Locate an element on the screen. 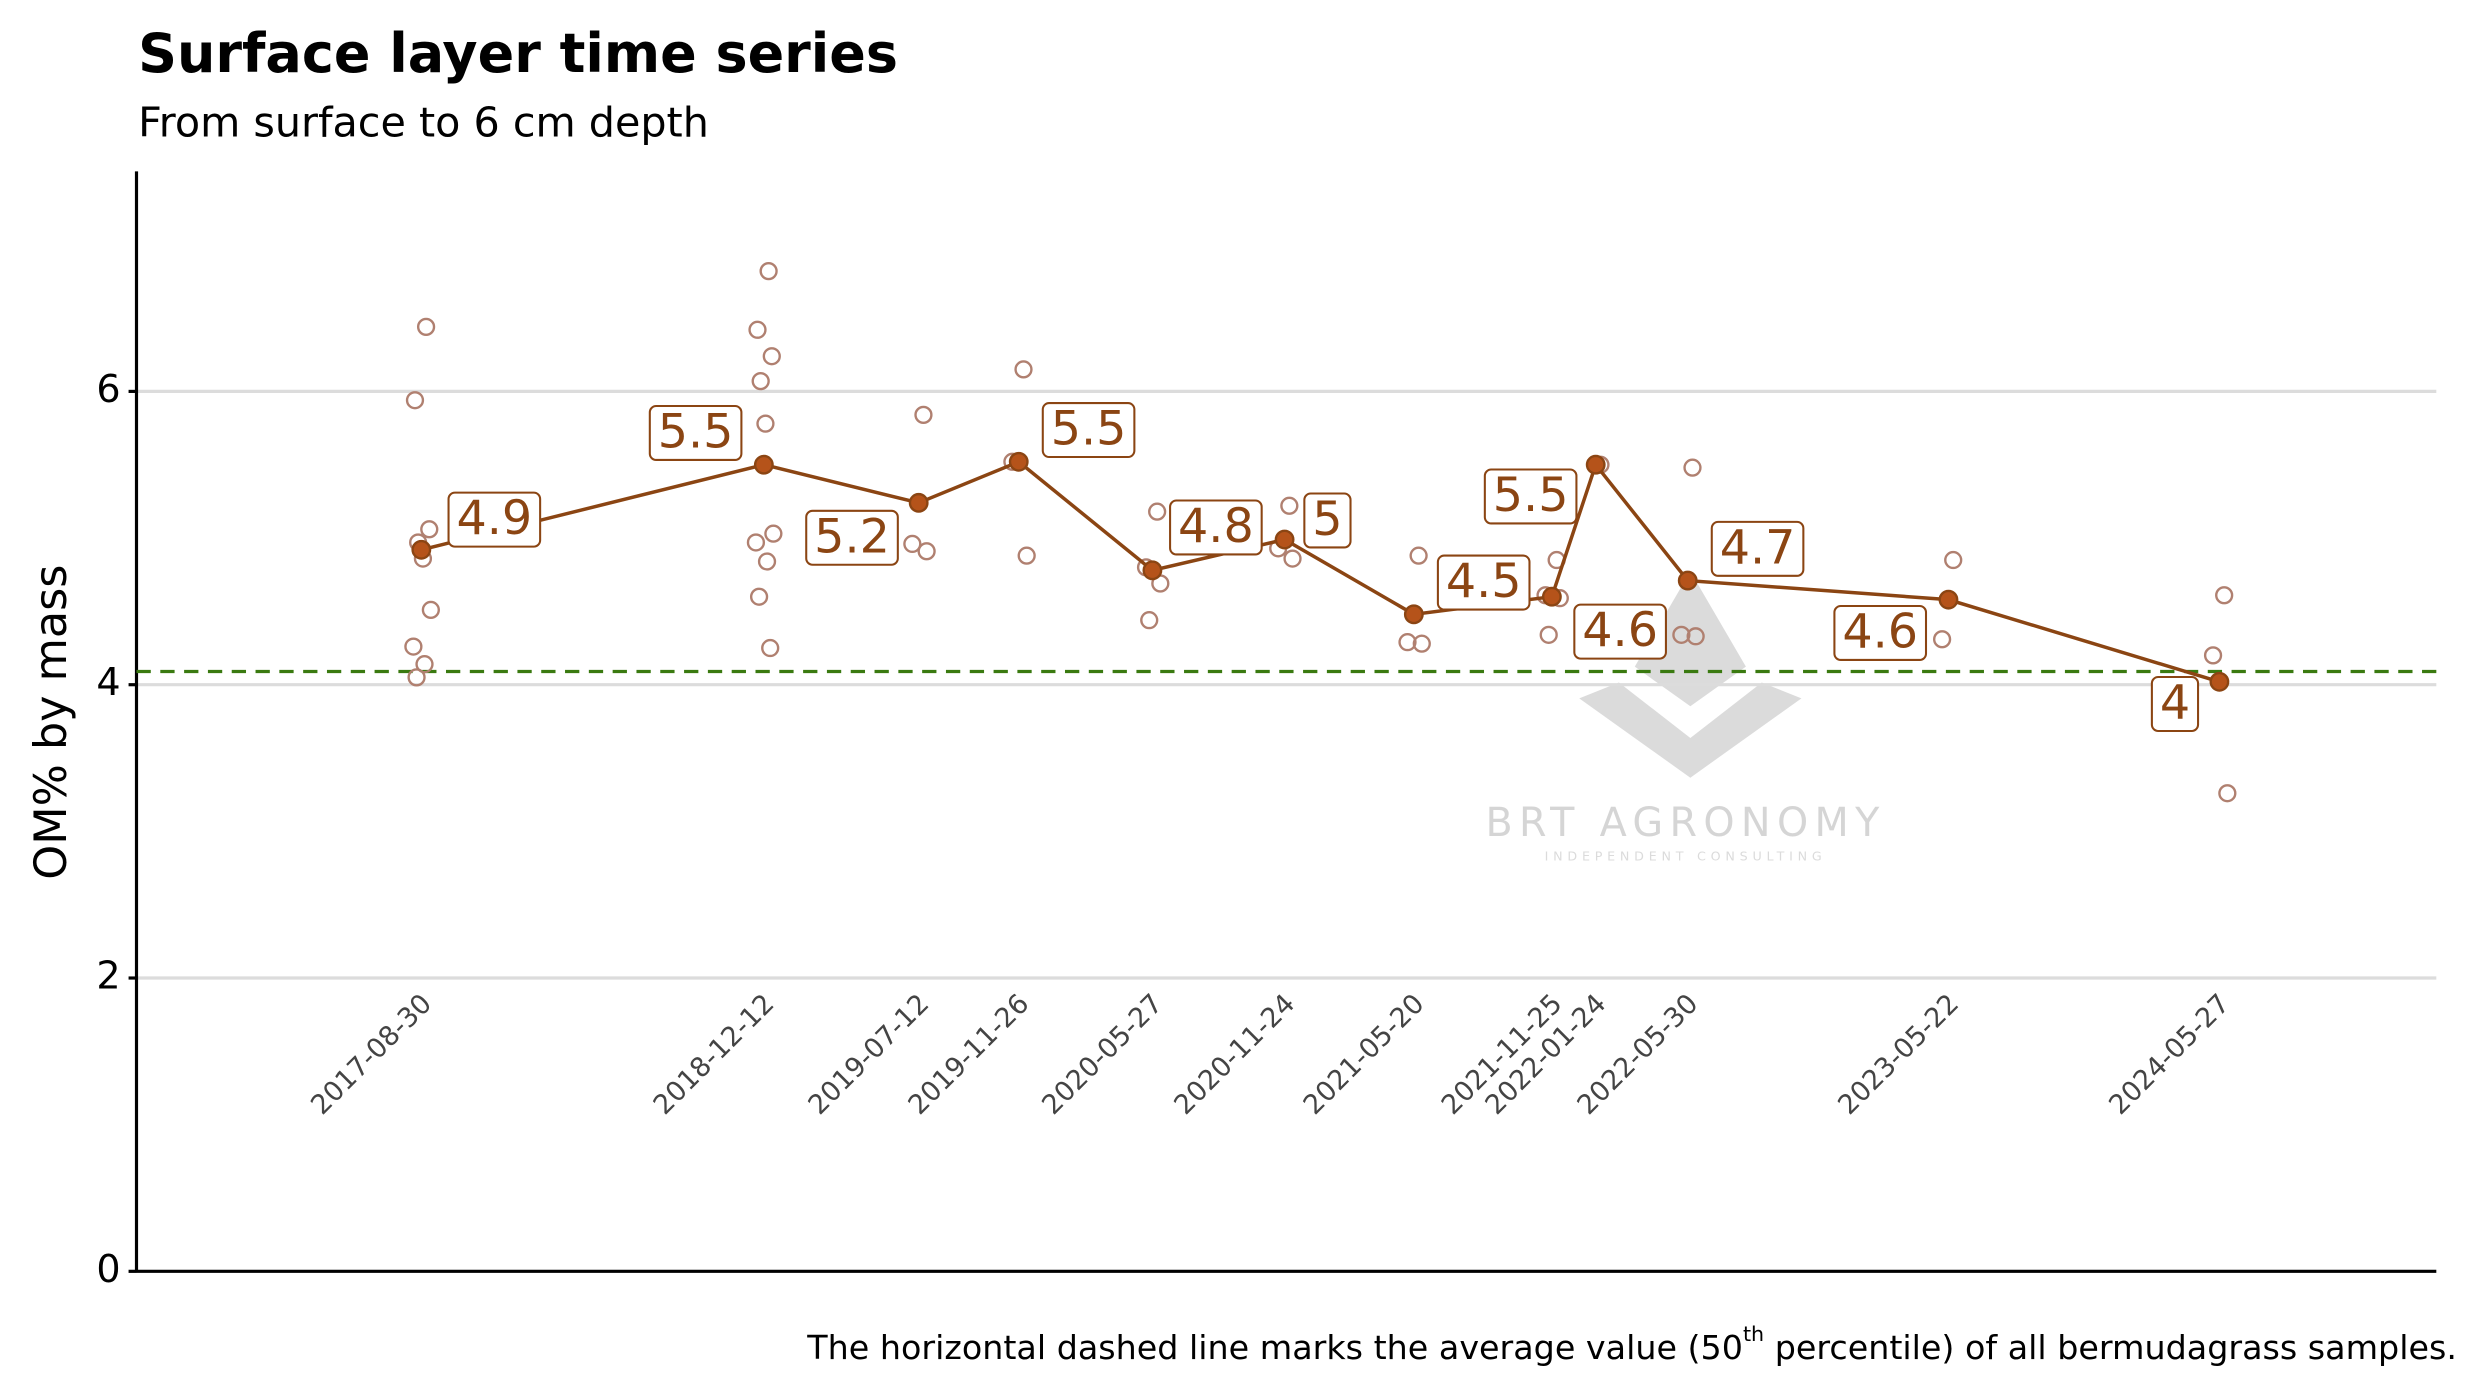 Image resolution: width=2476 pixels, height=1391 pixels. value-label-text: 4.7 is located at coordinates (1758, 547).